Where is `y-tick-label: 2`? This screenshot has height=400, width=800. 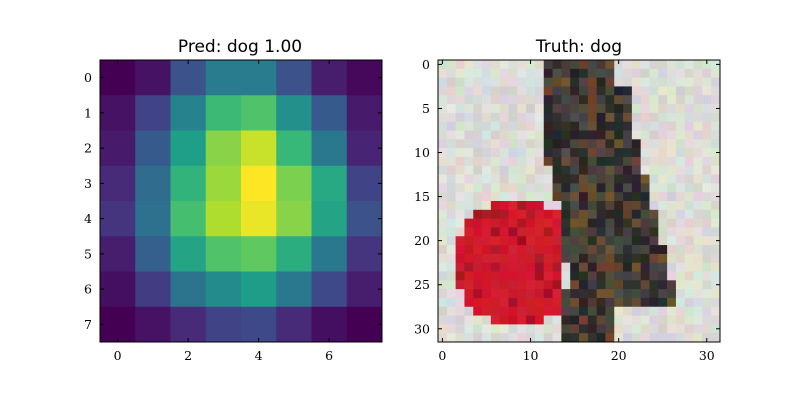
y-tick-label: 2 is located at coordinates (88, 148).